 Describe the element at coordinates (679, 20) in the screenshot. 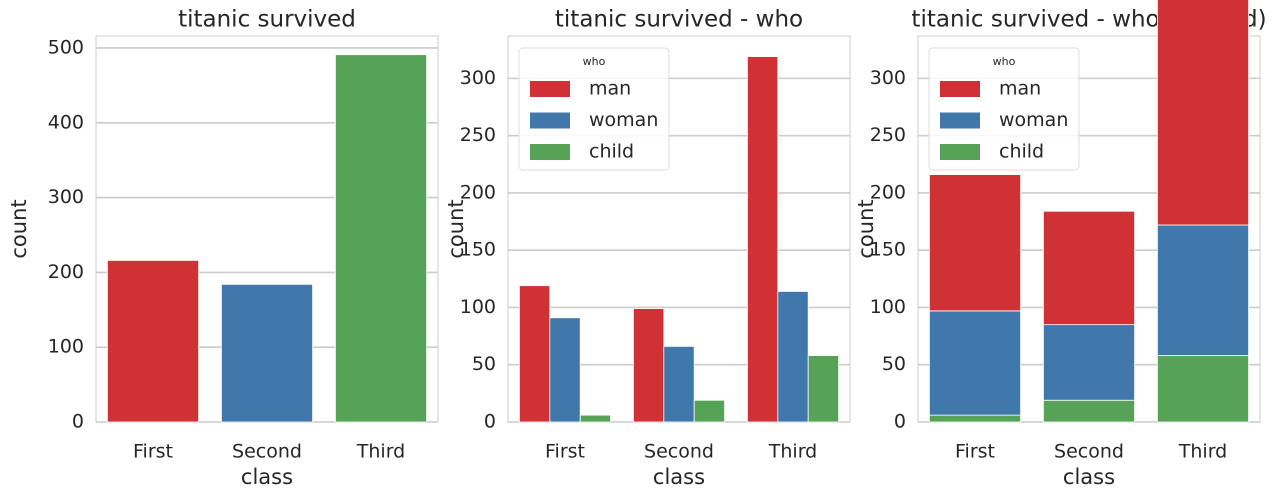

I see `chart-title: titanic survived - who` at that location.